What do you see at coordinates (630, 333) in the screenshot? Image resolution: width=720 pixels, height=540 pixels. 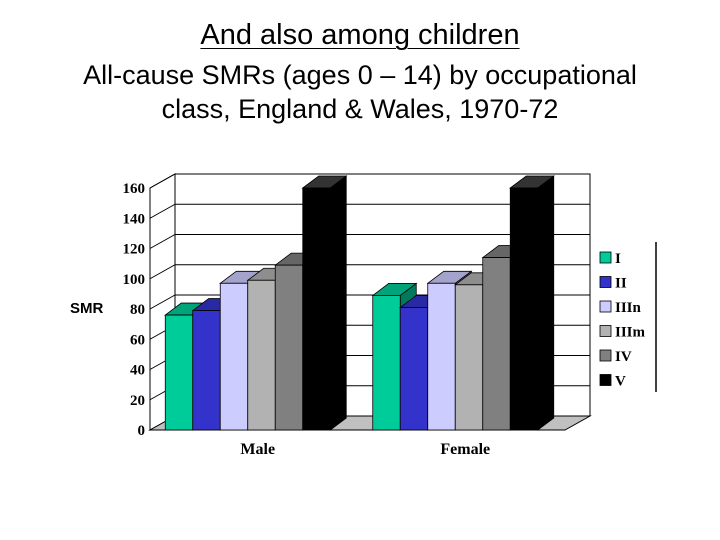 I see `legend-label-iiim: IIIm` at bounding box center [630, 333].